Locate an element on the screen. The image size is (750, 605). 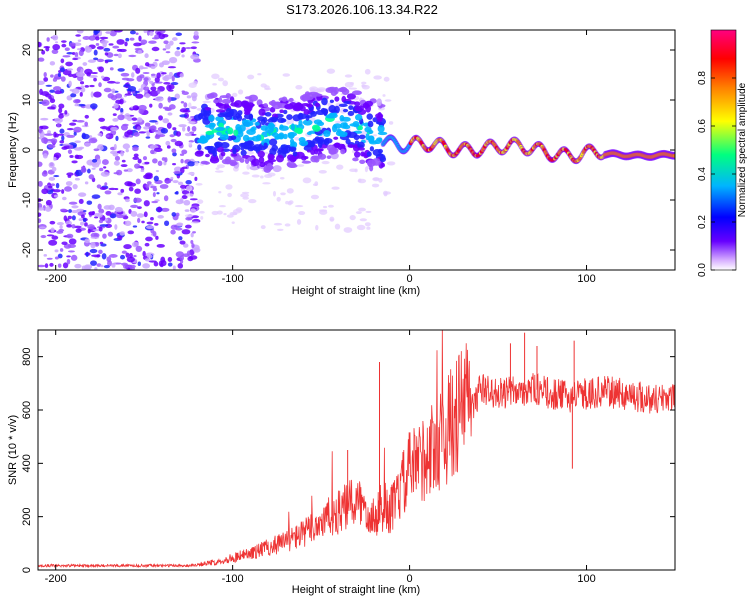
spectrogram-ytick-label: 20 is located at coordinates (27, 50).